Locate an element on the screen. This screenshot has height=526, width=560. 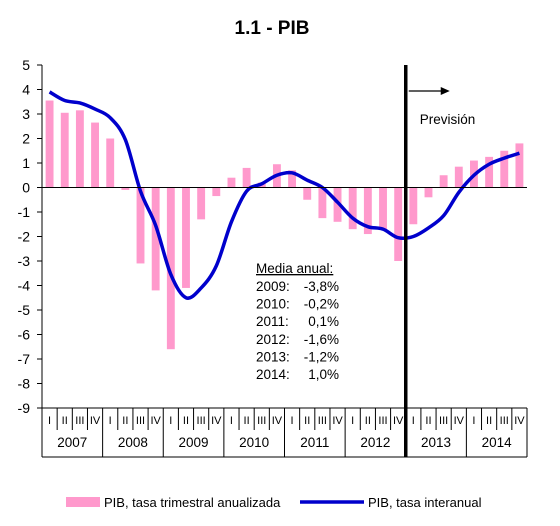
year-label: 2008 is located at coordinates (133, 442).